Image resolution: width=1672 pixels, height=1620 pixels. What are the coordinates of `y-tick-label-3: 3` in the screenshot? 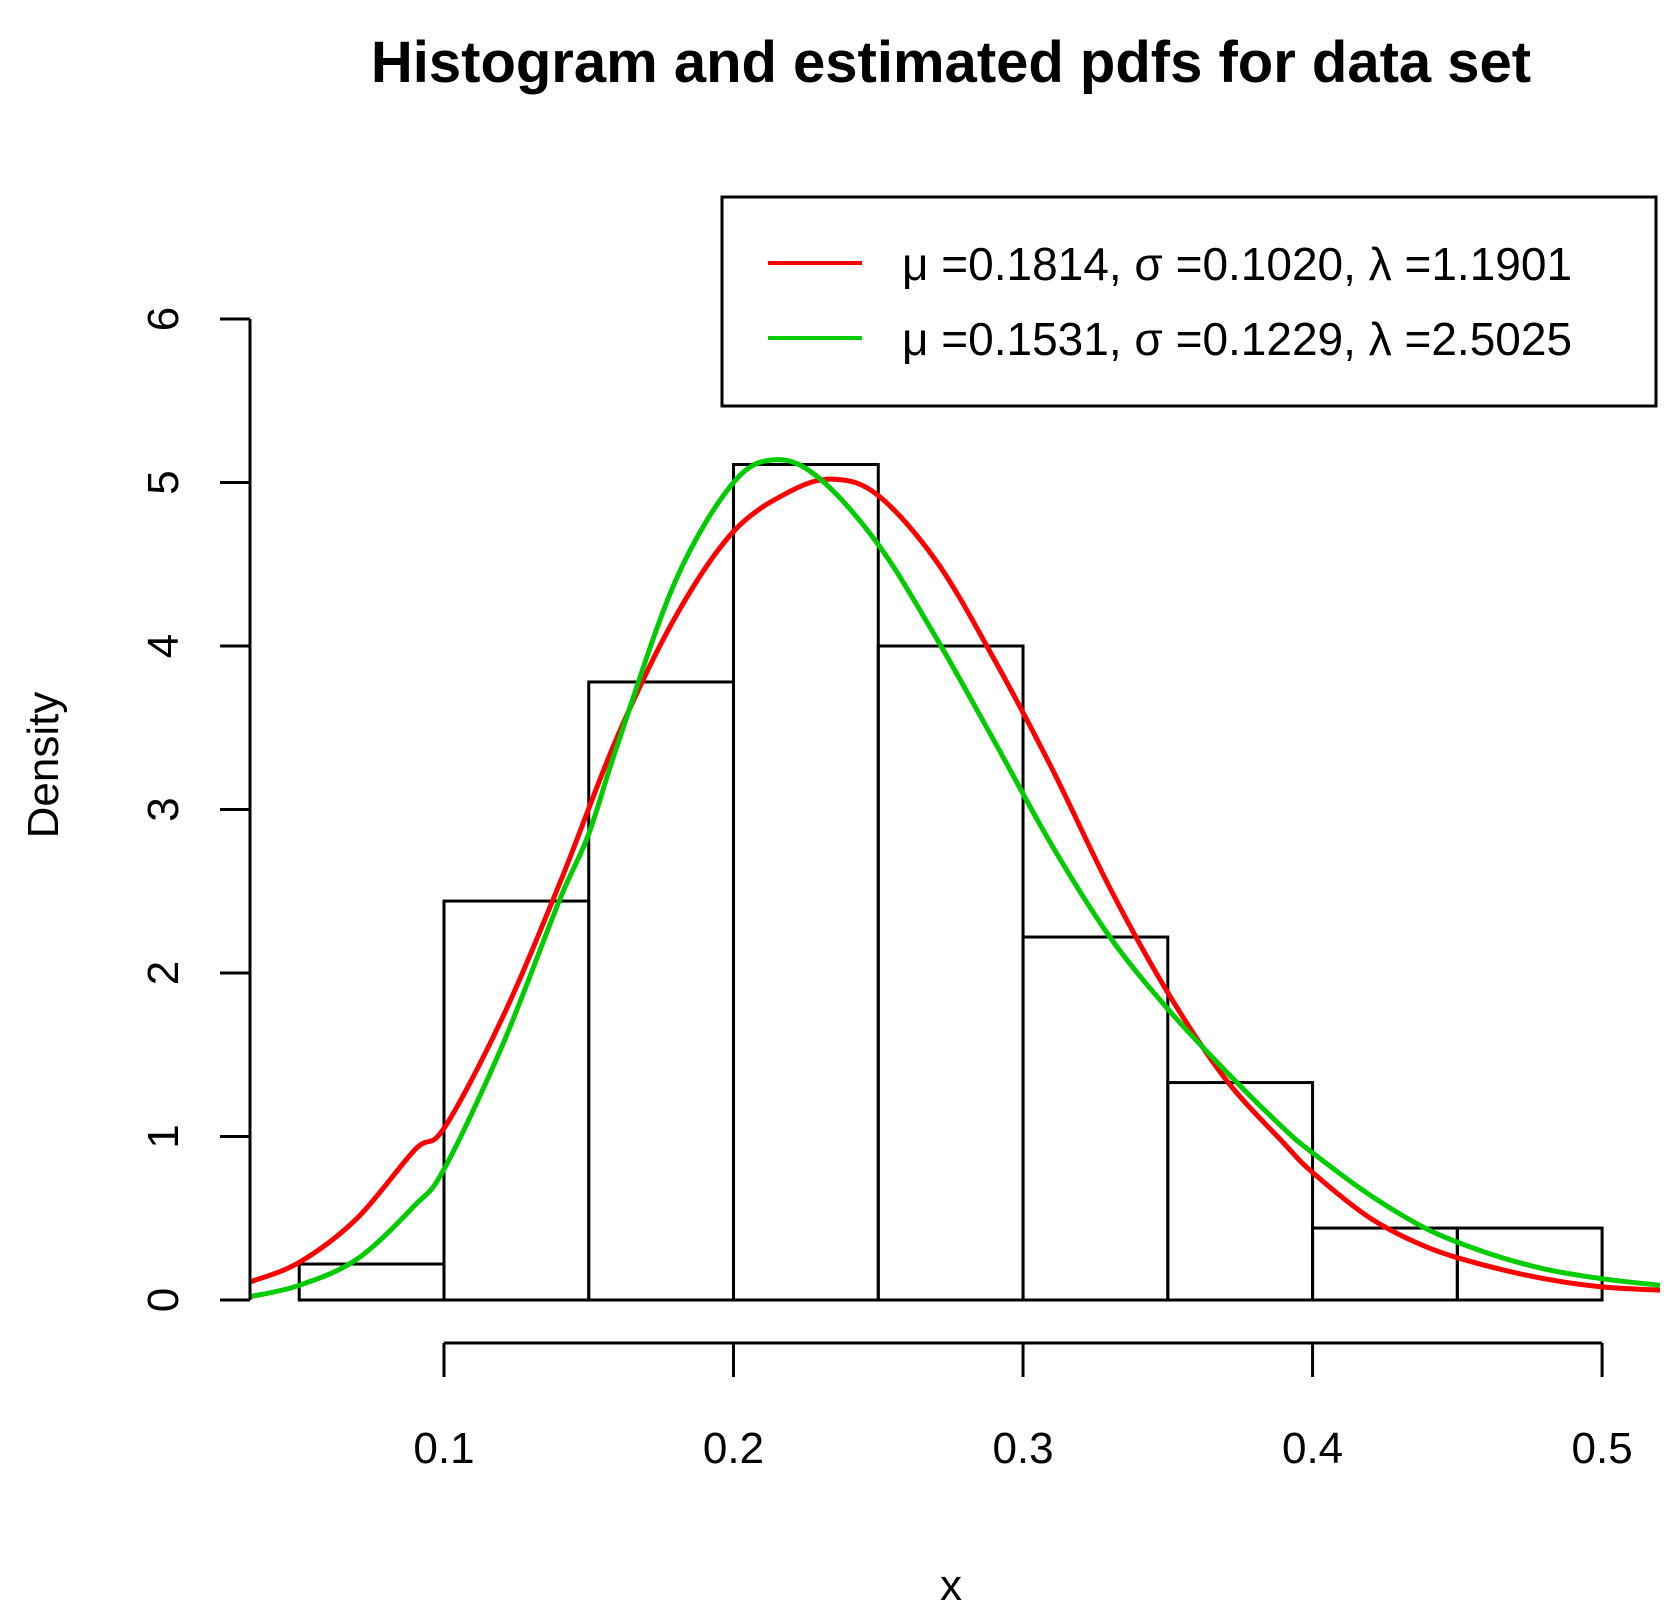 It's located at (163, 809).